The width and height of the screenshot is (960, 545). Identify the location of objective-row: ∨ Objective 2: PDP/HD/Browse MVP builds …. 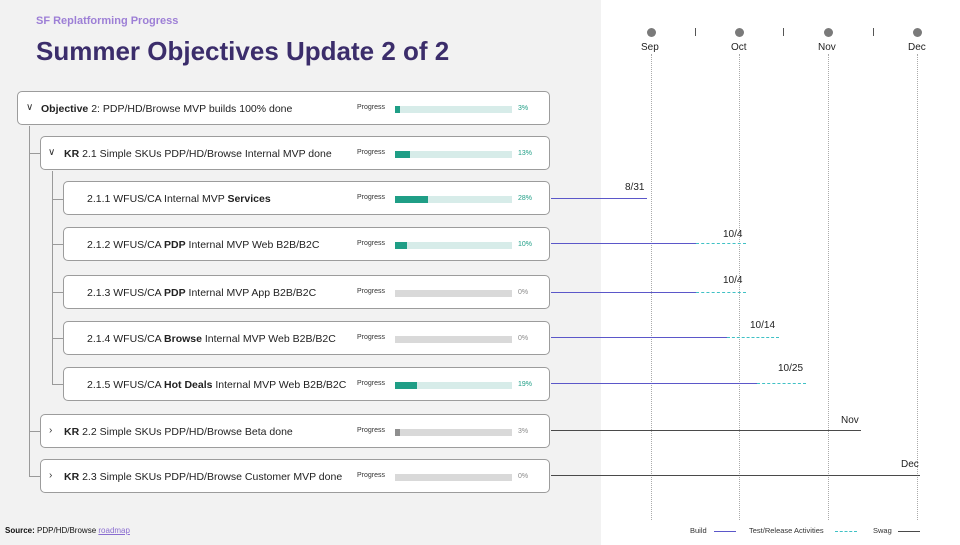
(283, 108).